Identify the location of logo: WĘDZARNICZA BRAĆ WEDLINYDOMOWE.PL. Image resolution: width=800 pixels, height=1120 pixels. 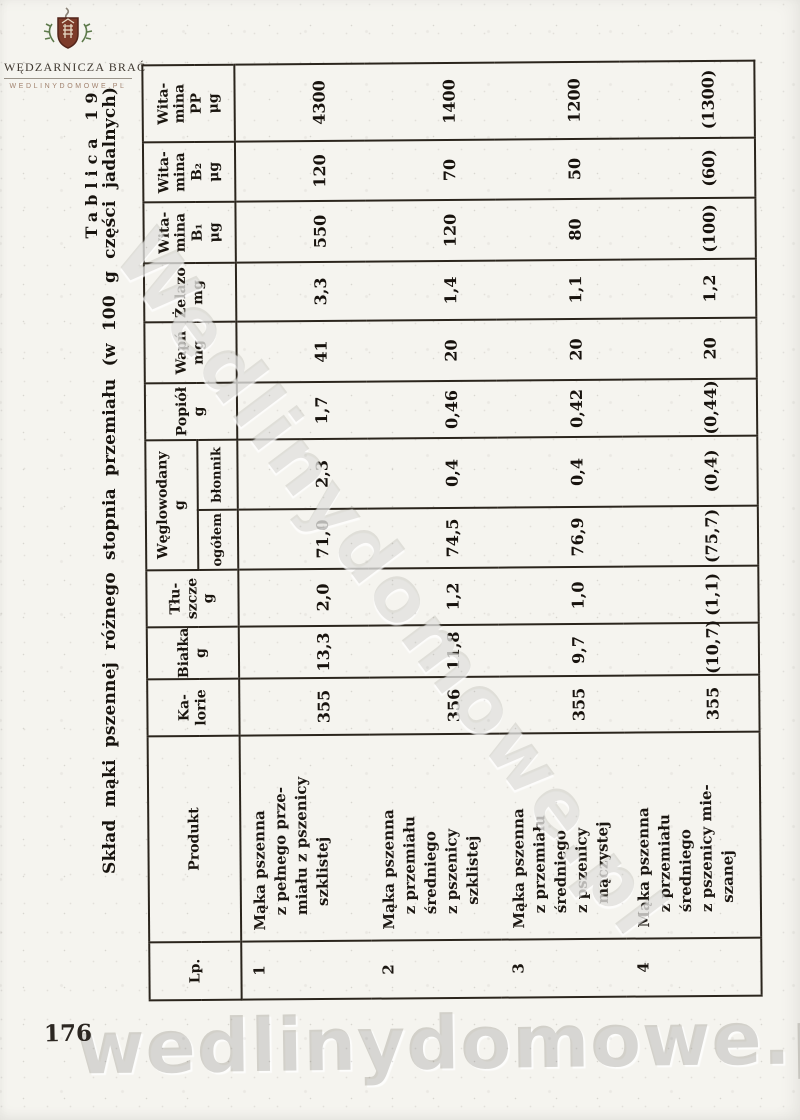
(75, 48).